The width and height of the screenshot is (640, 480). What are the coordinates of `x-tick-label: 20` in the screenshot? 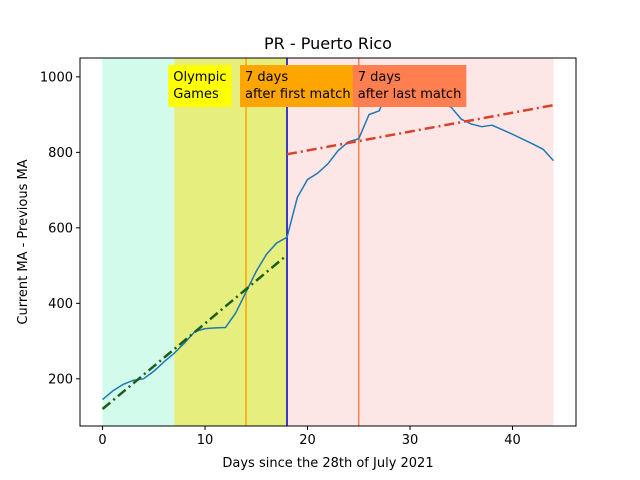 It's located at (307, 440).